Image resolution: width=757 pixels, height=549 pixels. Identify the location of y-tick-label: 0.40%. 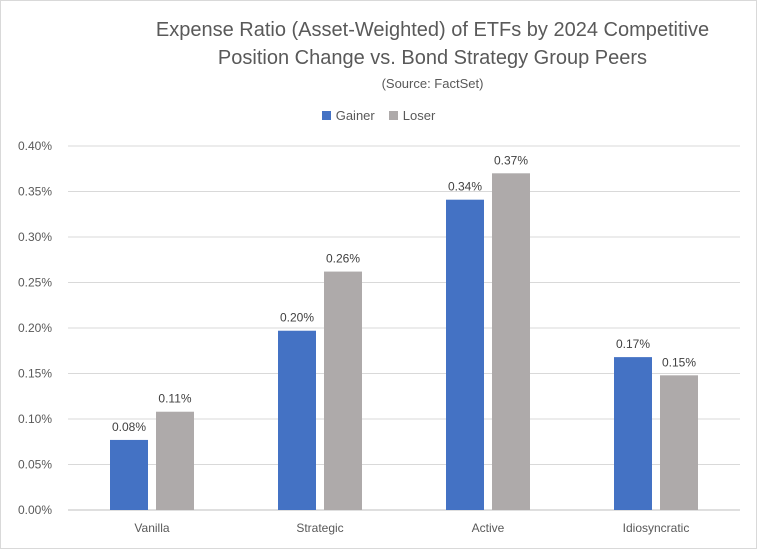
(35, 146).